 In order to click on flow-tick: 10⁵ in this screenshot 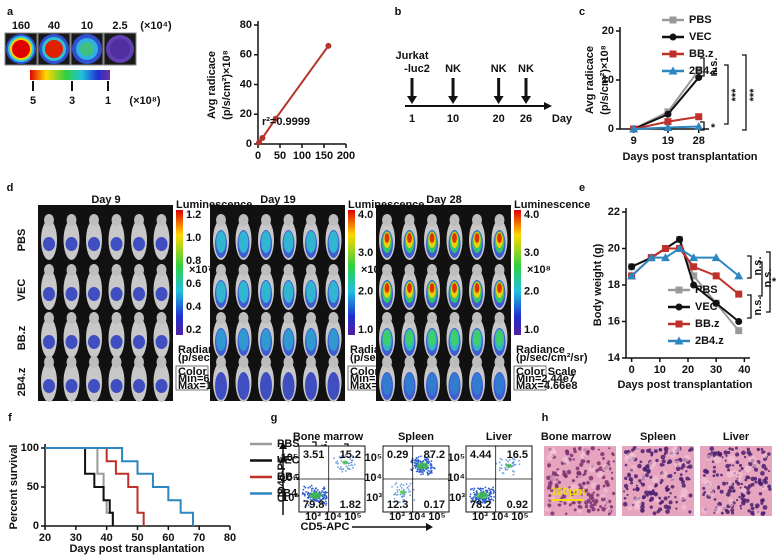, I will do `click(456, 458)`.